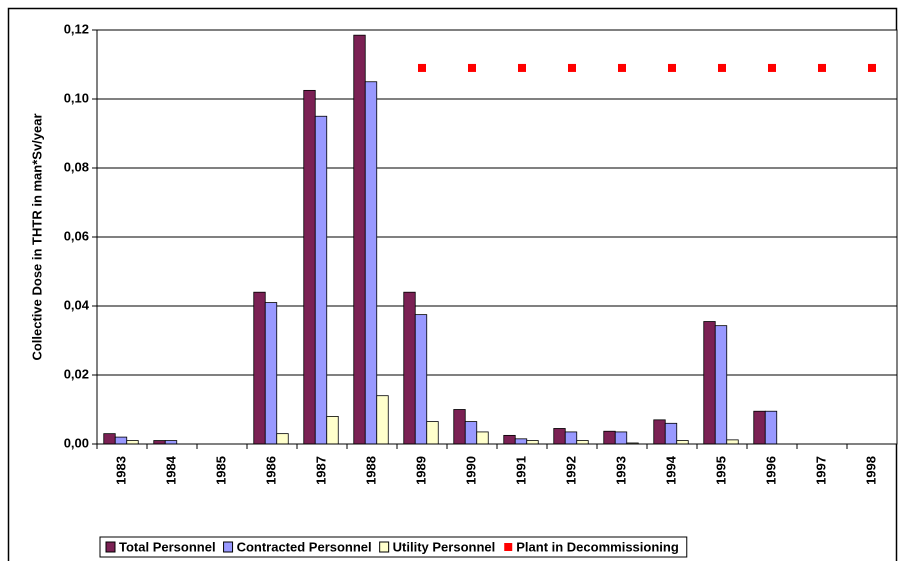 This screenshot has width=898, height=561. Describe the element at coordinates (36, 236) in the screenshot. I see `y-axis-title: Collective Dose in THTR in man*Sv/year` at that location.